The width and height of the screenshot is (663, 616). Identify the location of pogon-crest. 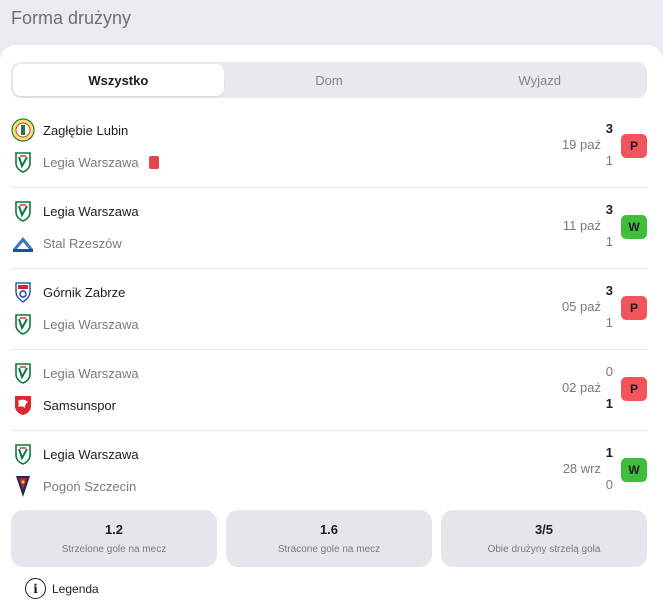
(23, 486).